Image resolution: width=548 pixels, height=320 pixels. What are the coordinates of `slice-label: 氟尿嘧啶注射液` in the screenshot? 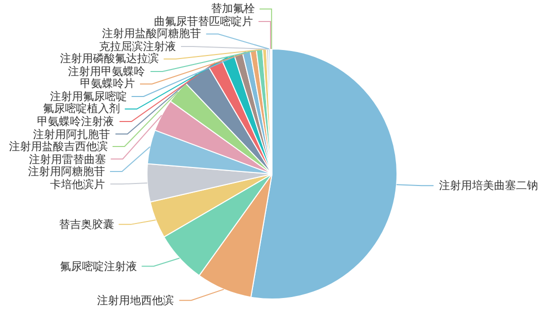 It's located at (98, 266).